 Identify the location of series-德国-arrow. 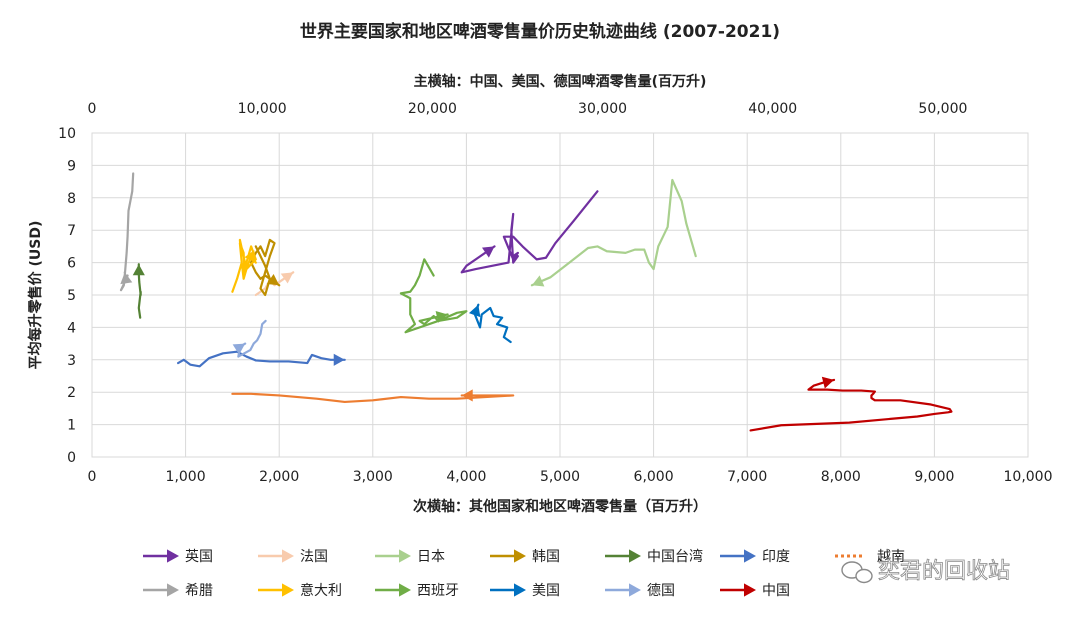
(239, 349).